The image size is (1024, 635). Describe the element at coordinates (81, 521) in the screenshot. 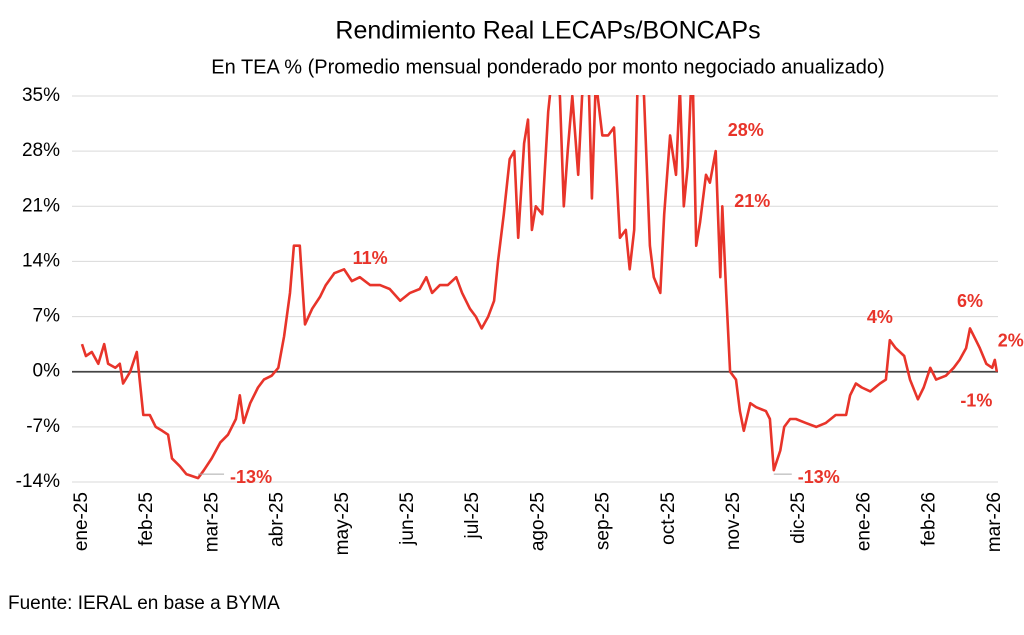

I see `x-tick-label: ene-25` at that location.